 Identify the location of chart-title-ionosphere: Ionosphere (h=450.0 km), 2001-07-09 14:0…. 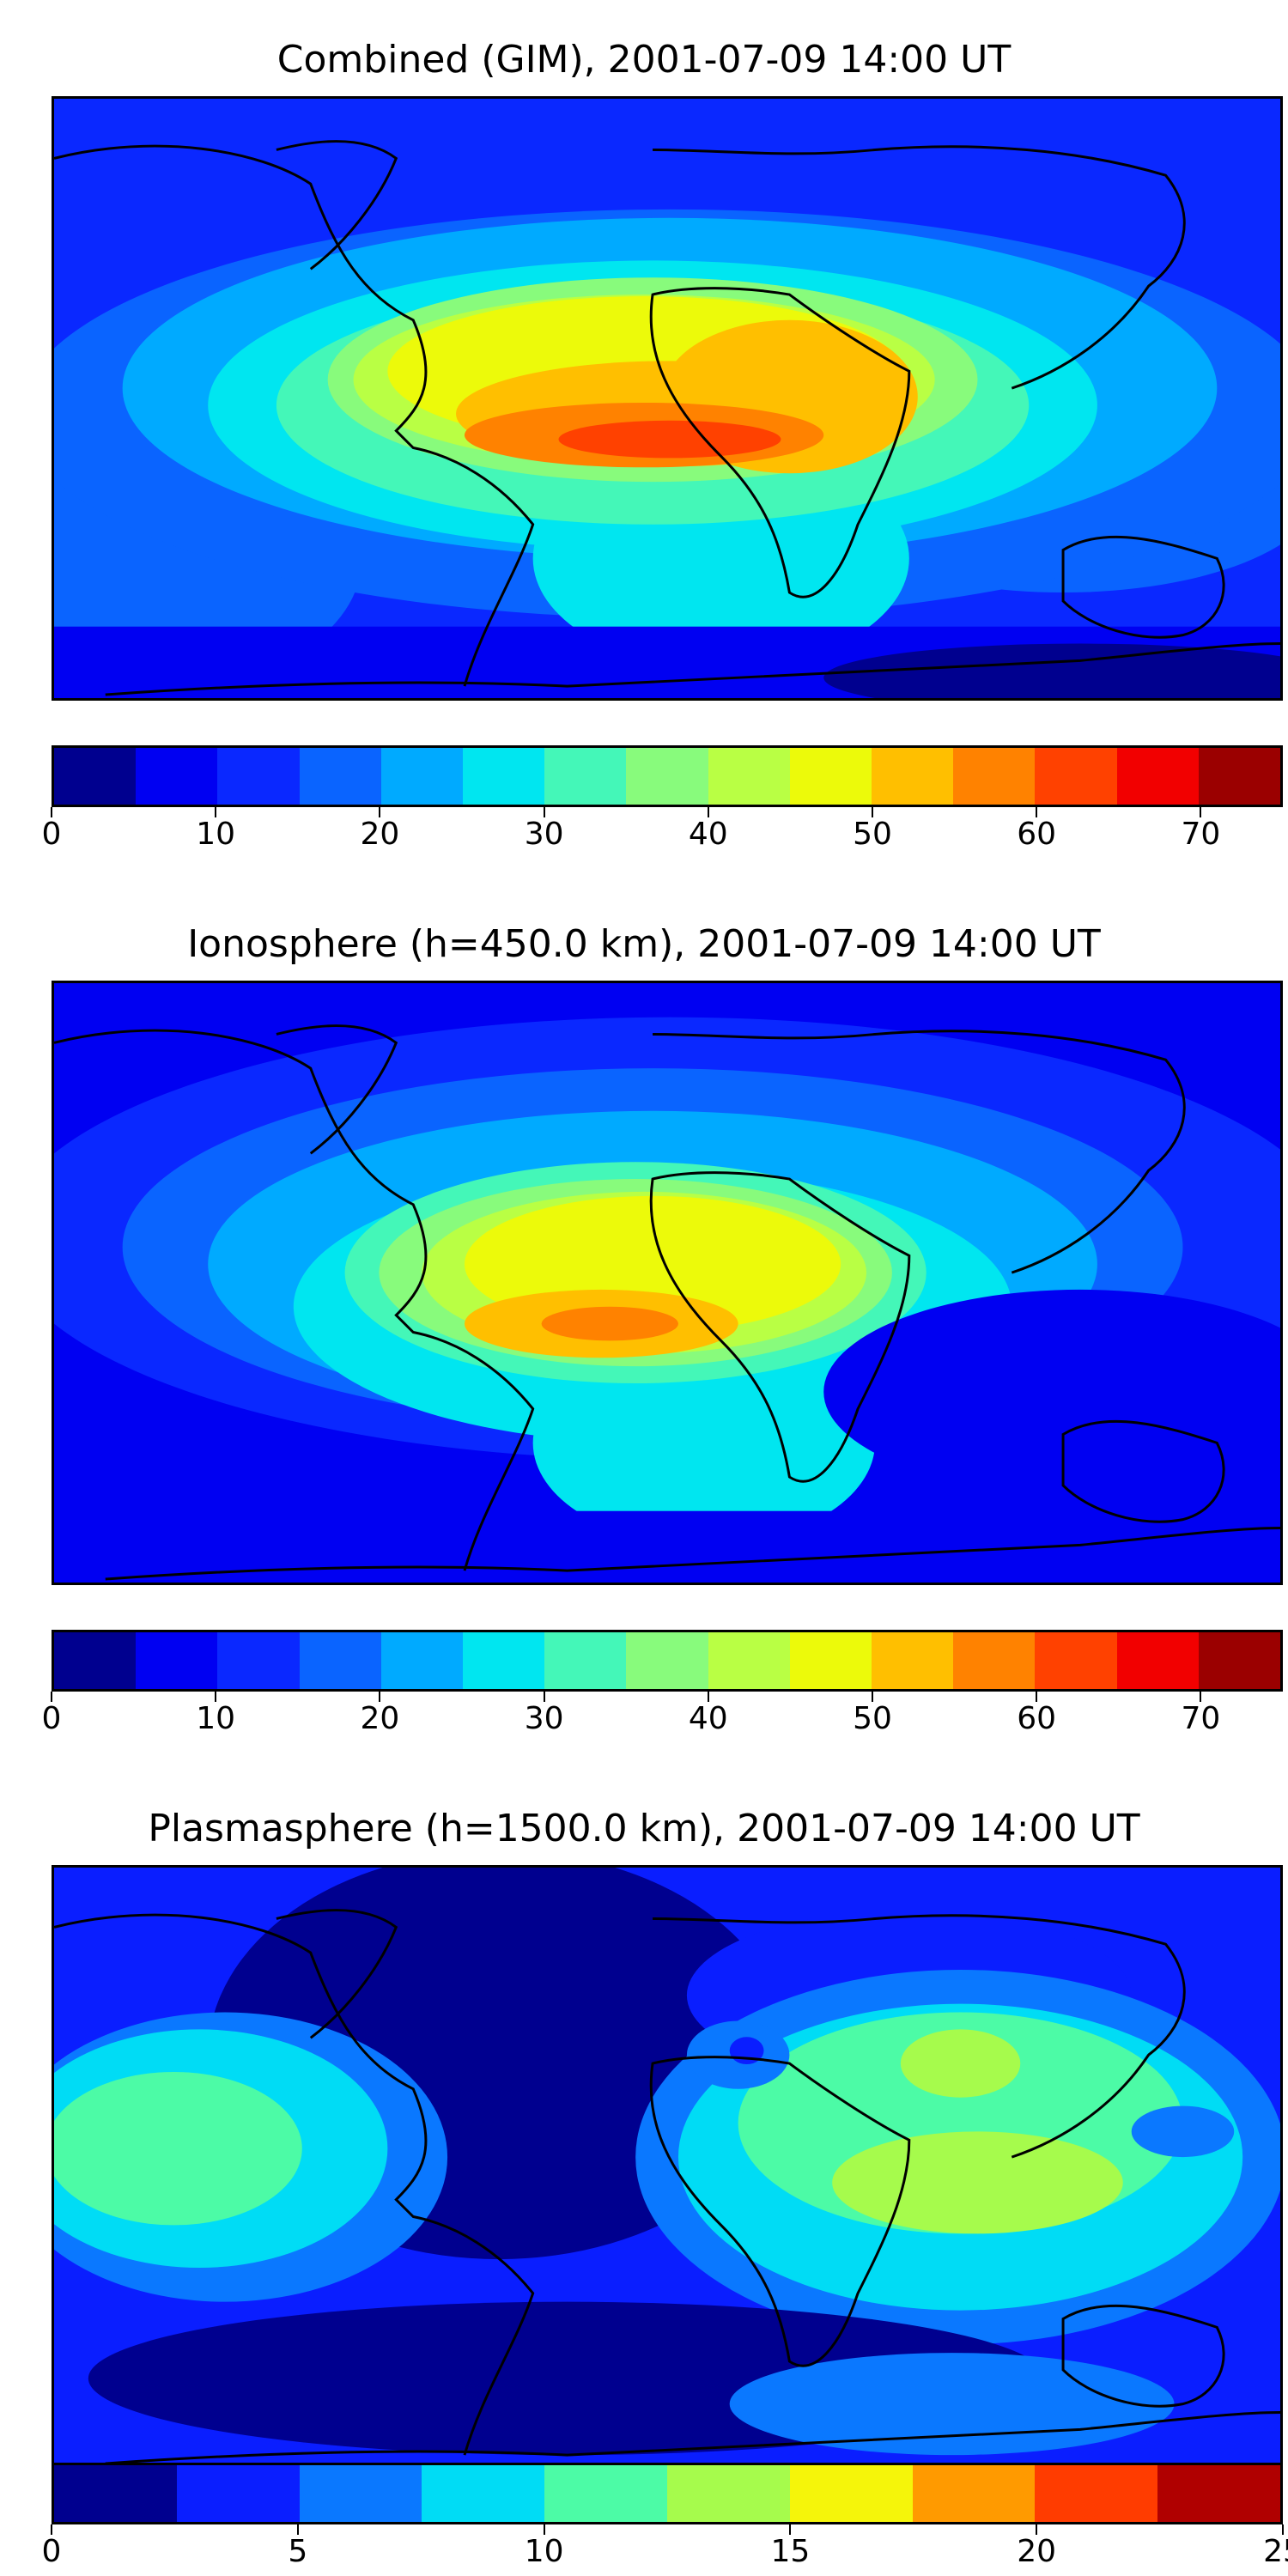
(644, 944).